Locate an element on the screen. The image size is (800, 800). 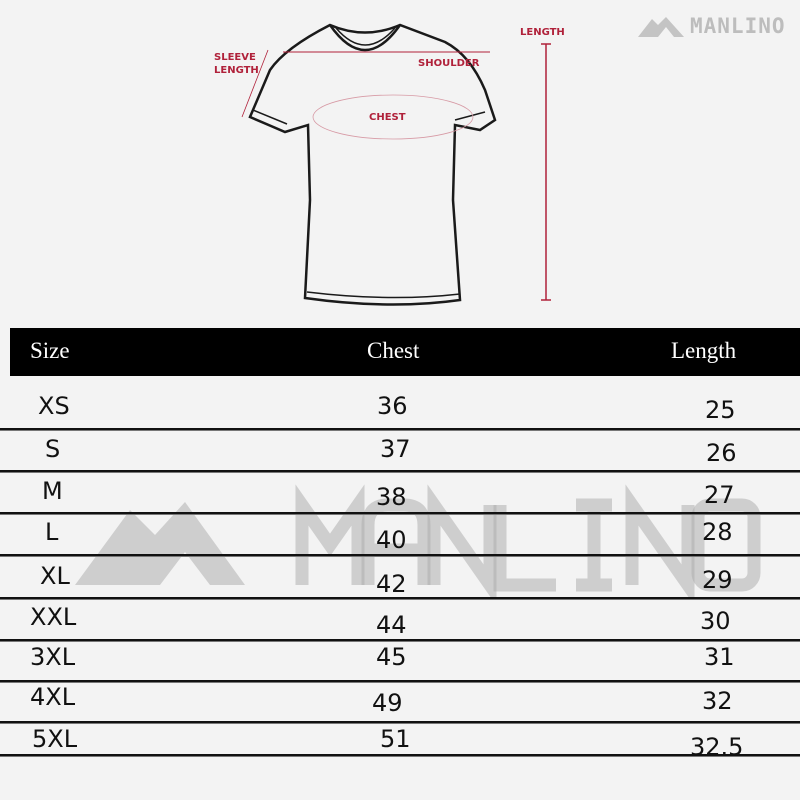
cell-size: M is located at coordinates (52, 491).